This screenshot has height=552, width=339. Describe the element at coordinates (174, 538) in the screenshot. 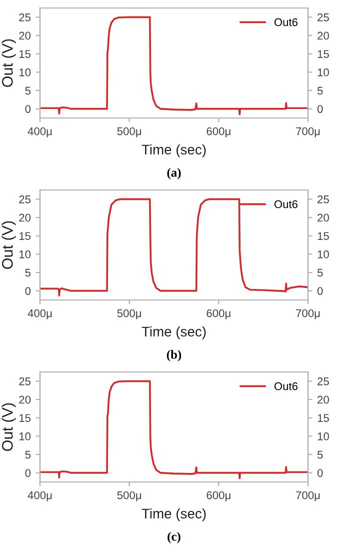

I see `text: (c)` at that location.